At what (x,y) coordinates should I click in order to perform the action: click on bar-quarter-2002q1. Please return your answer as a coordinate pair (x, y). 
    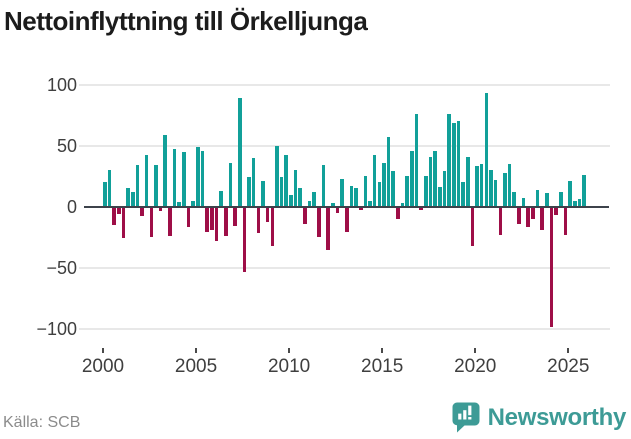
    Looking at the image, I should click on (142, 212).